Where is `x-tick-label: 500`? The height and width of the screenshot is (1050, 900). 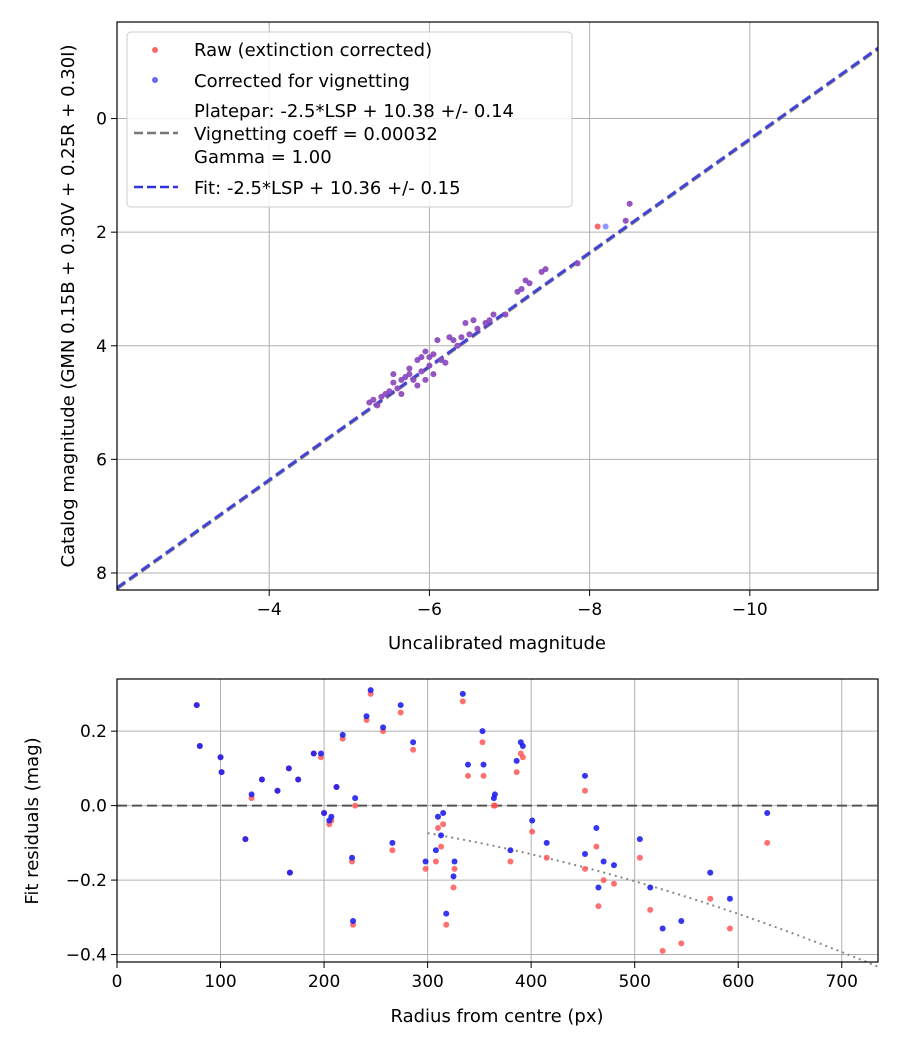 x-tick-label: 500 is located at coordinates (634, 982).